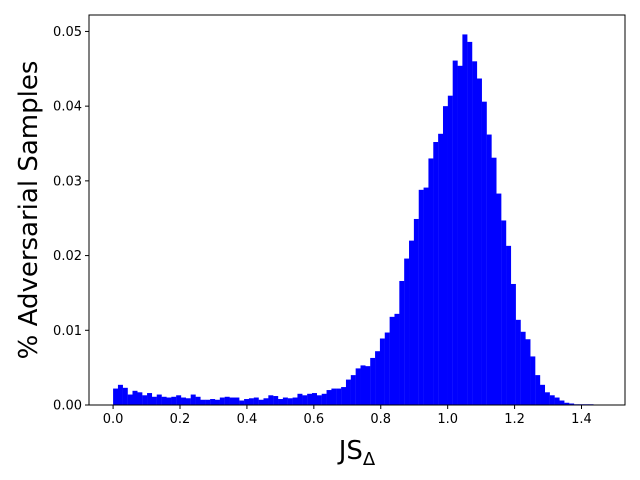 The height and width of the screenshot is (480, 640). What do you see at coordinates (67, 181) in the screenshot?
I see `y-tick-label: 0.03` at bounding box center [67, 181].